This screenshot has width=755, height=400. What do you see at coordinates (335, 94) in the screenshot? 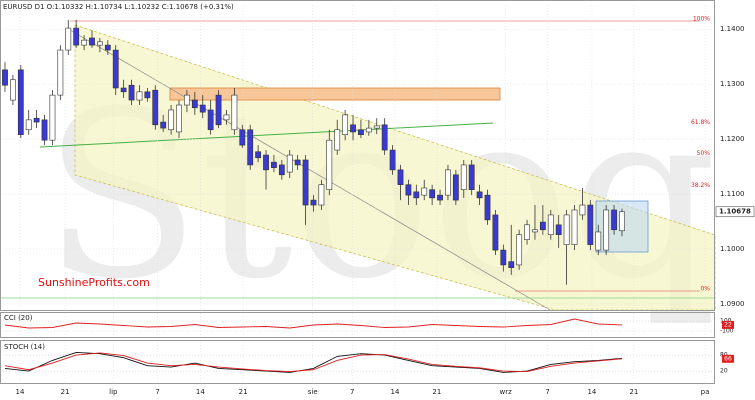
I see `resistance-zone` at bounding box center [335, 94].